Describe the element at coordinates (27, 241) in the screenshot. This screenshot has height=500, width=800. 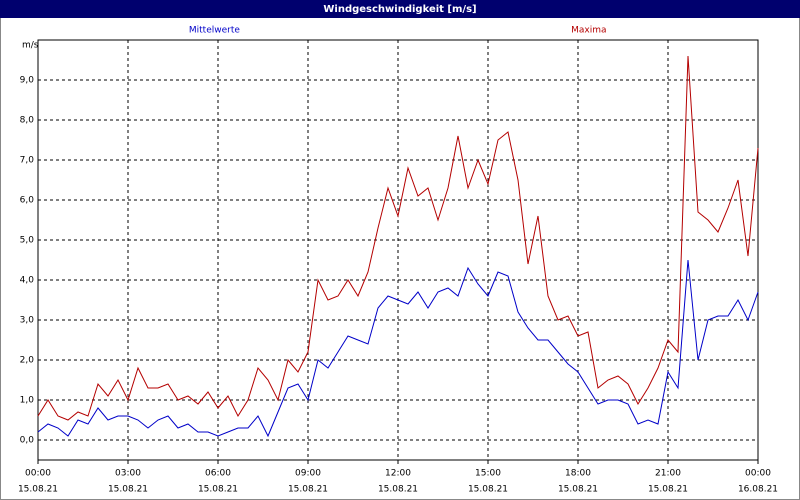
I see `y-tick-label: 5,0` at that location.